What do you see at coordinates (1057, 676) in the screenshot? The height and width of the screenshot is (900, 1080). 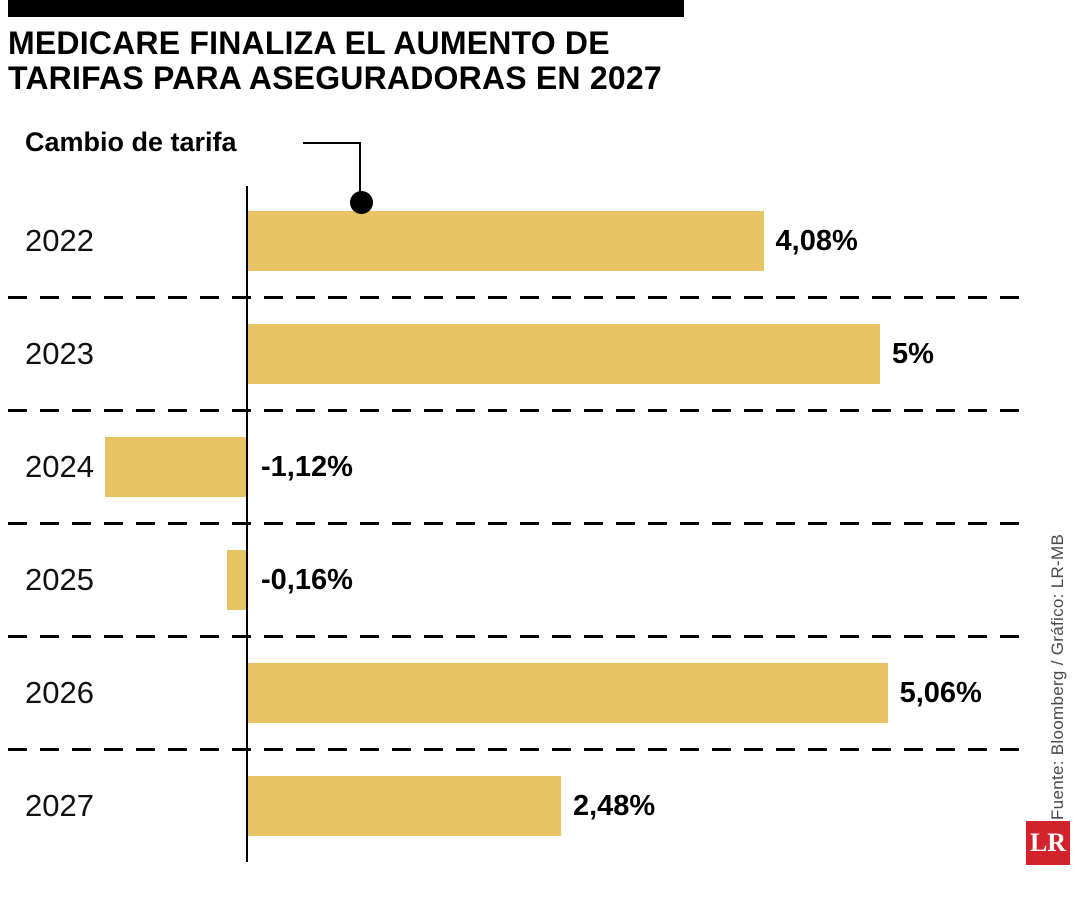 I see `source-credit: Fuente: Bloomberg / Gráfico: LR-MB` at bounding box center [1057, 676].